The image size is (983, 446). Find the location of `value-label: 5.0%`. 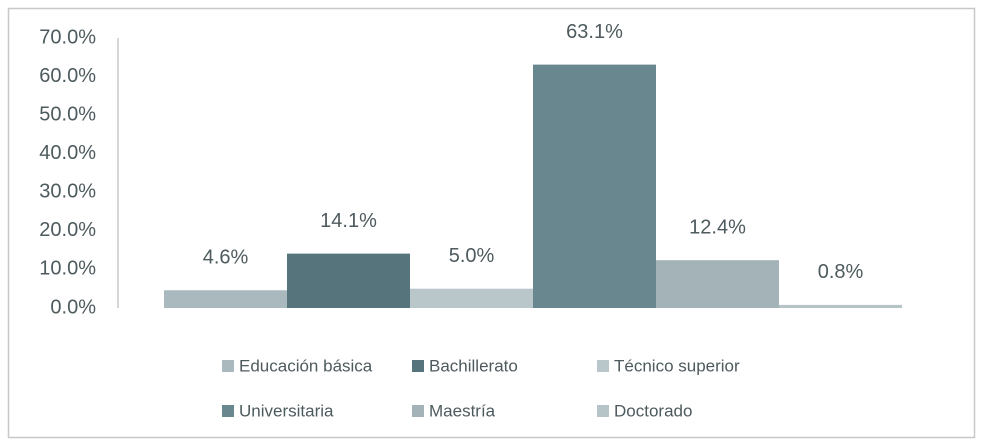

value-label: 5.0% is located at coordinates (472, 256).